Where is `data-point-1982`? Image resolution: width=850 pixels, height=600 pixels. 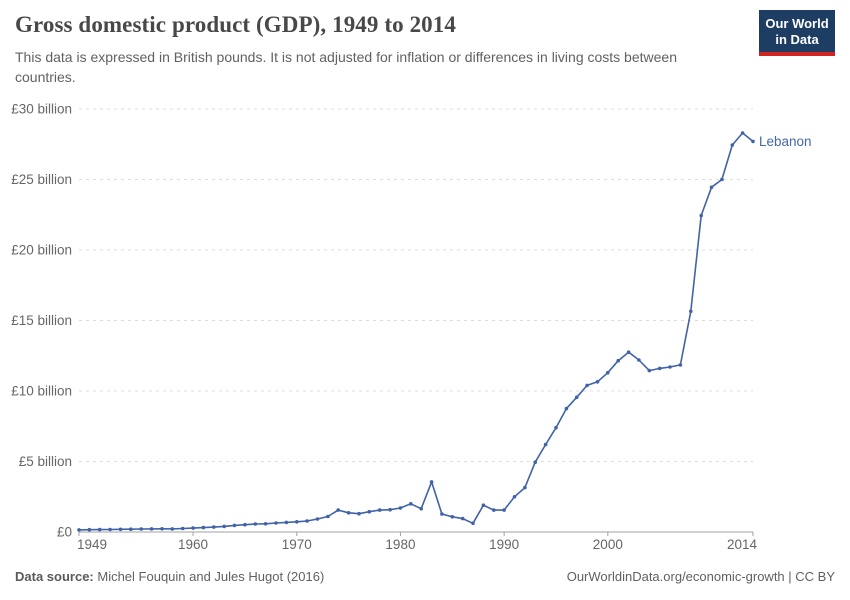
data-point-1982 is located at coordinates (421, 508).